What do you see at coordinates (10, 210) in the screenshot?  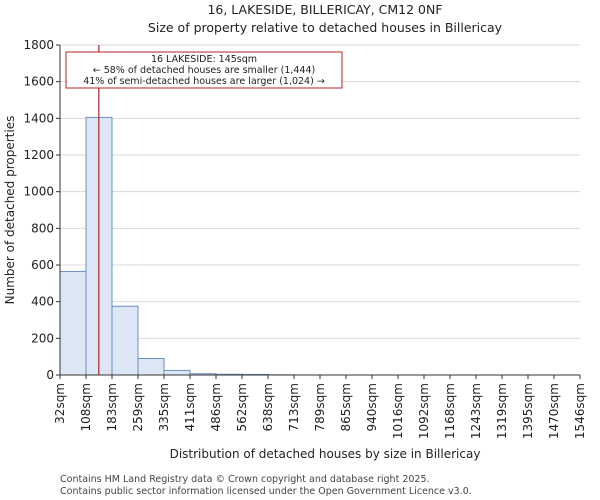 I see `y-axis-label: Number of detached properties` at bounding box center [10, 210].